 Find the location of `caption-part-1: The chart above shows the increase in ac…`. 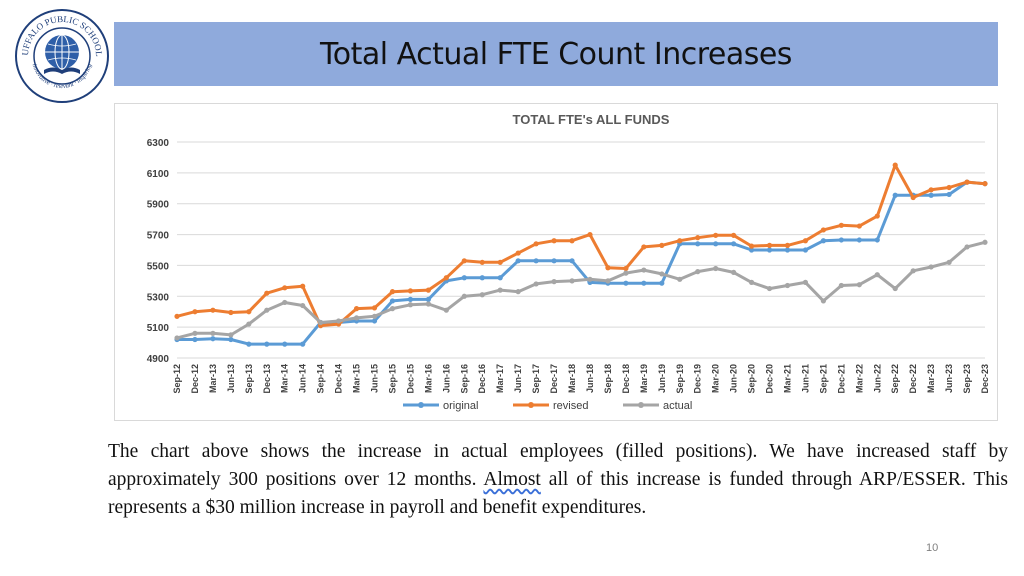

caption-part-1: The chart above shows the increase in ac… is located at coordinates (558, 465).